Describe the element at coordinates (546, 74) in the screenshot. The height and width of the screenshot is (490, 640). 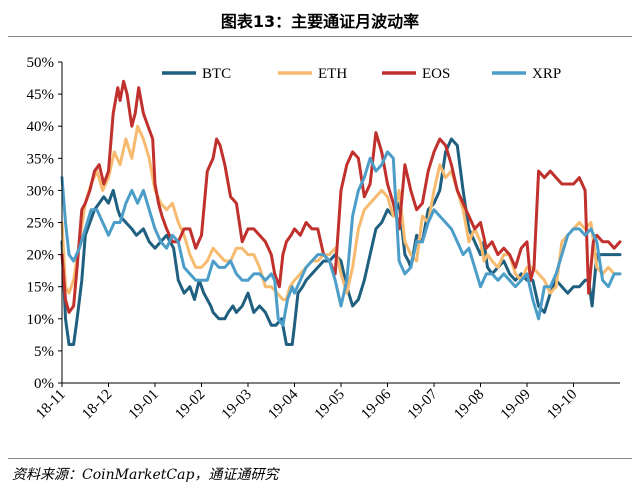
I see `legend-label-xrp: XRP` at that location.